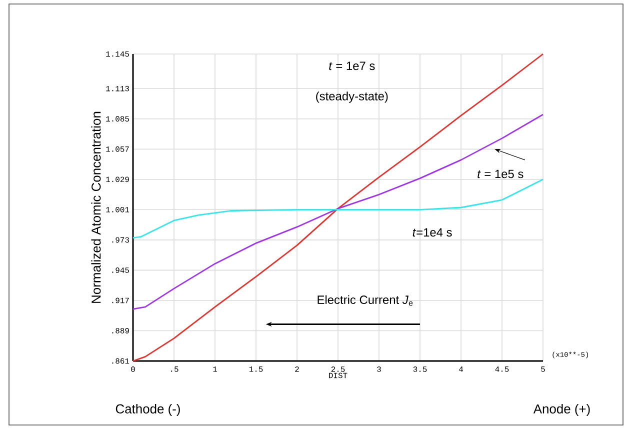  Describe the element at coordinates (561, 410) in the screenshot. I see `text: Anode (+)` at that location.